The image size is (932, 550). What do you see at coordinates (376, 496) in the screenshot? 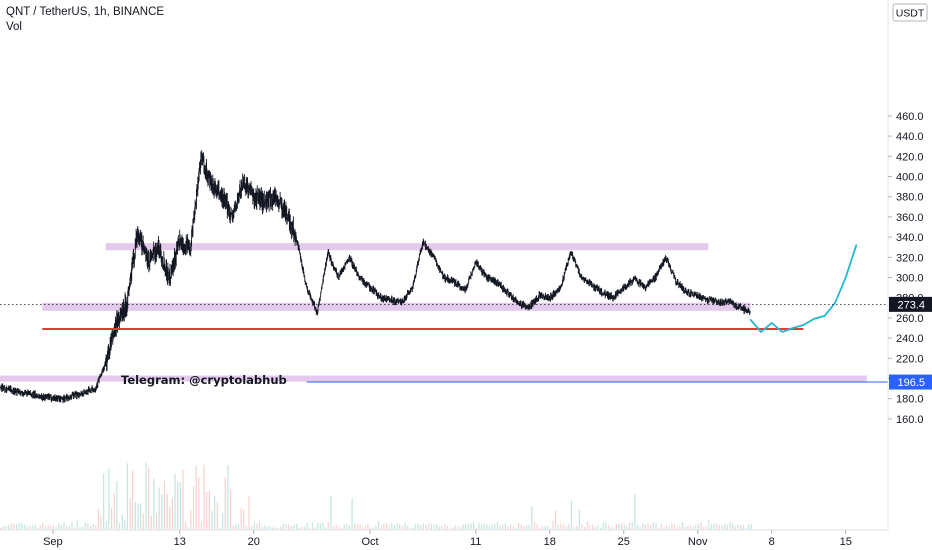
I see `volume-bars` at bounding box center [376, 496].